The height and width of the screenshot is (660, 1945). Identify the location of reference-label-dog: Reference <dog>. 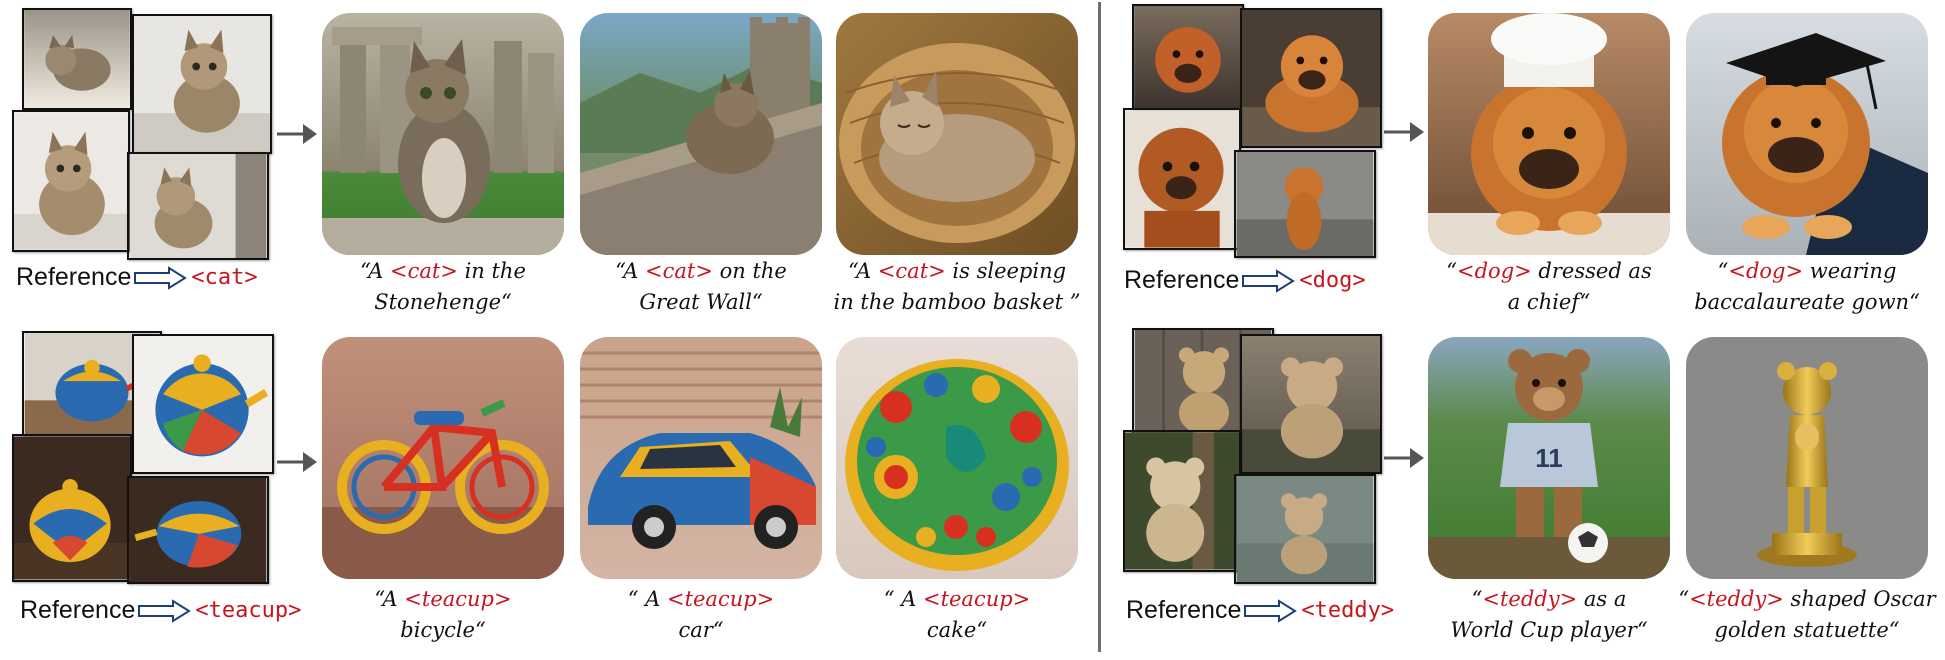
(1245, 280).